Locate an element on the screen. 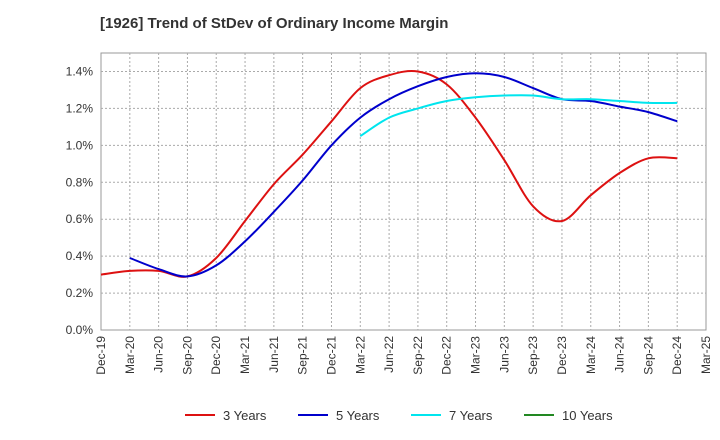 The height and width of the screenshot is (440, 720). x-tick-label: Jun-20 is located at coordinates (159, 354).